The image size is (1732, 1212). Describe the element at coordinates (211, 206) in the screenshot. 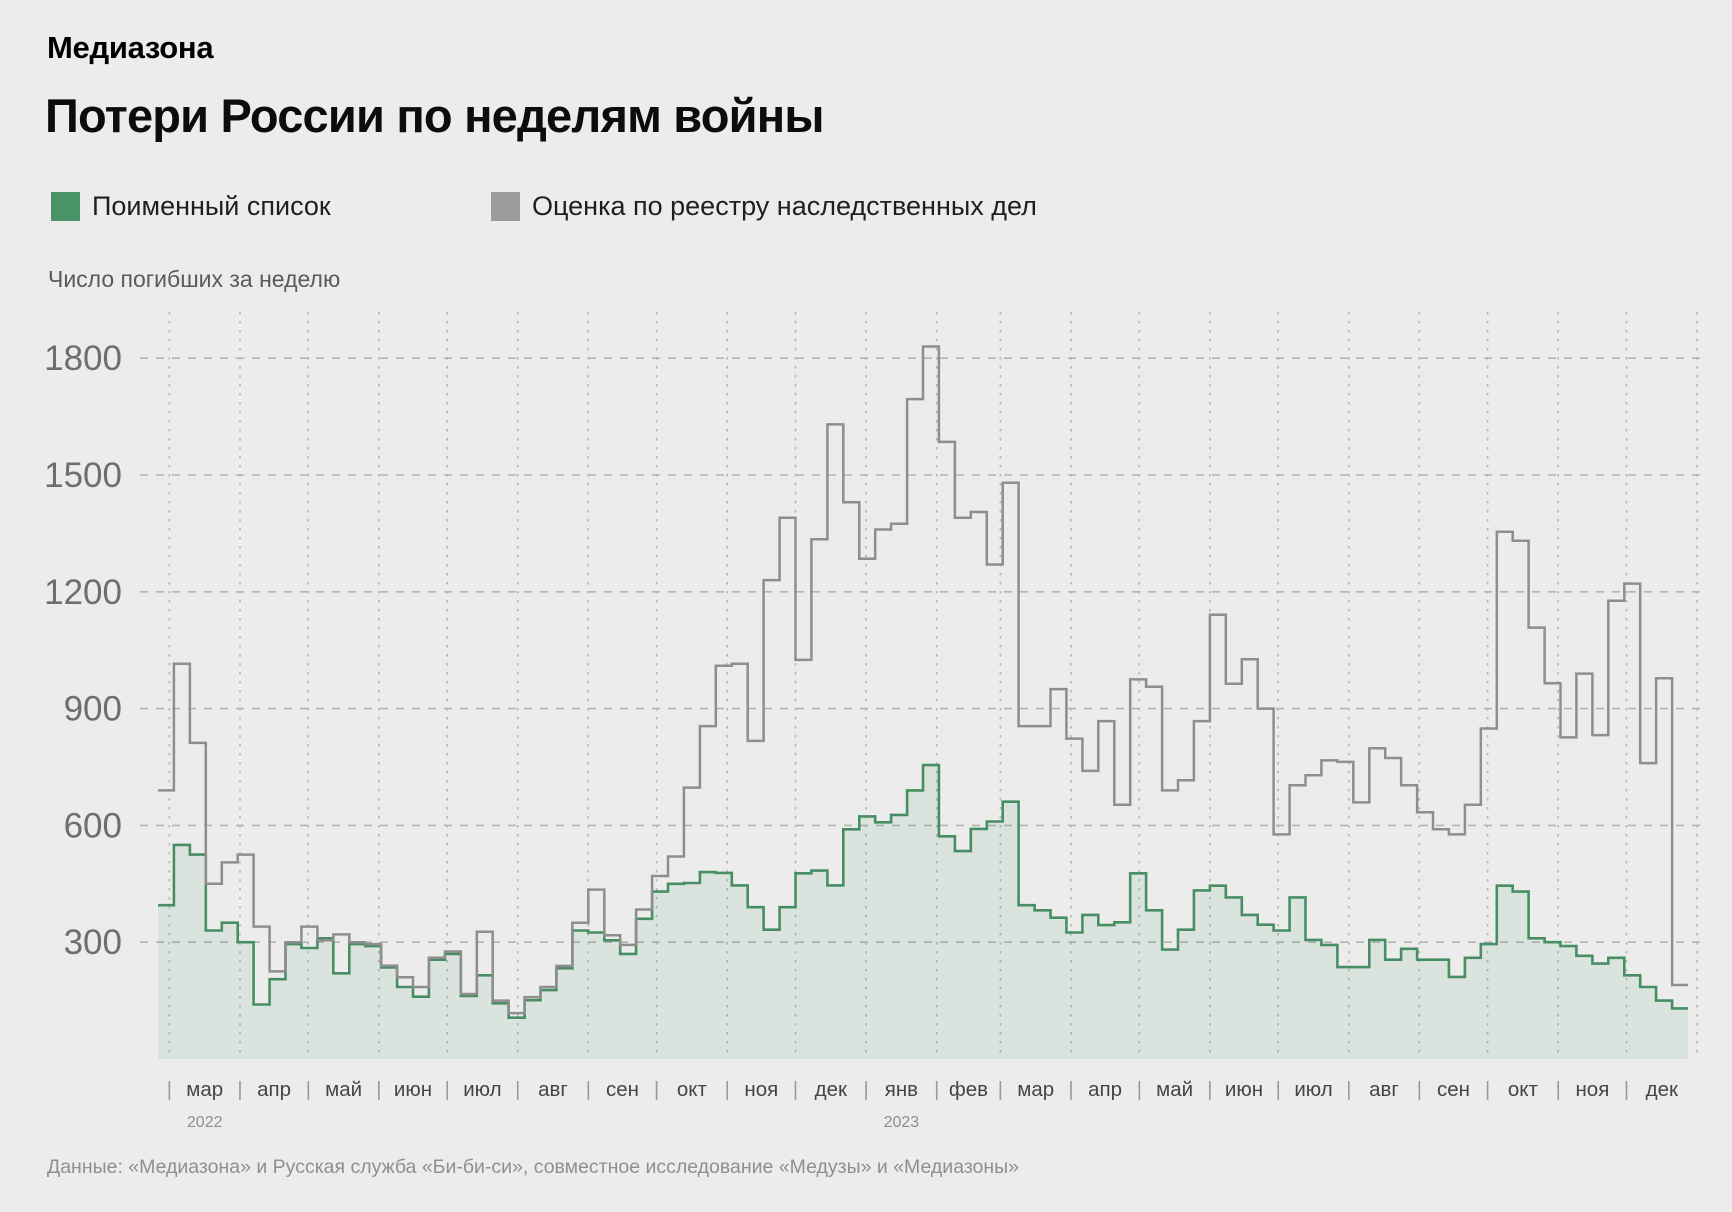

I see `named-list-label: Поименный список` at that location.